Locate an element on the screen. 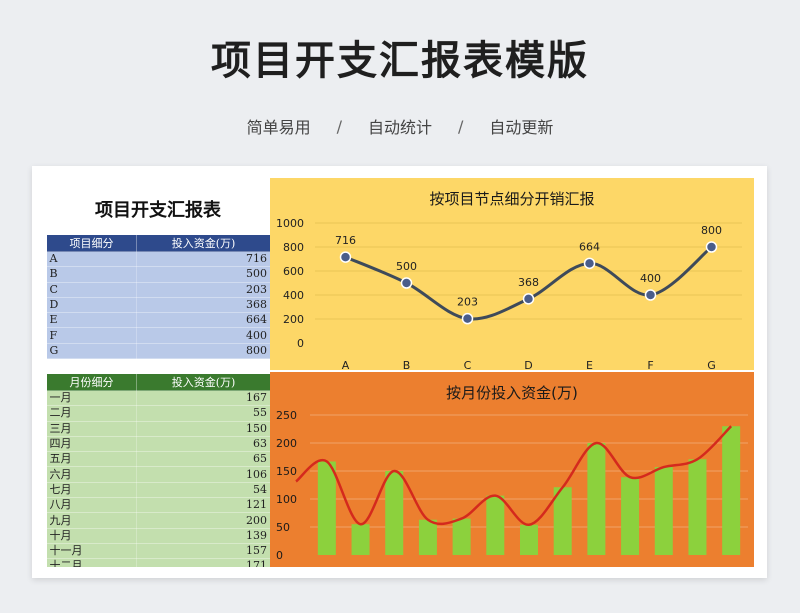 Image resolution: width=800 pixels, height=613 pixels. data-label: 203 is located at coordinates (467, 302).